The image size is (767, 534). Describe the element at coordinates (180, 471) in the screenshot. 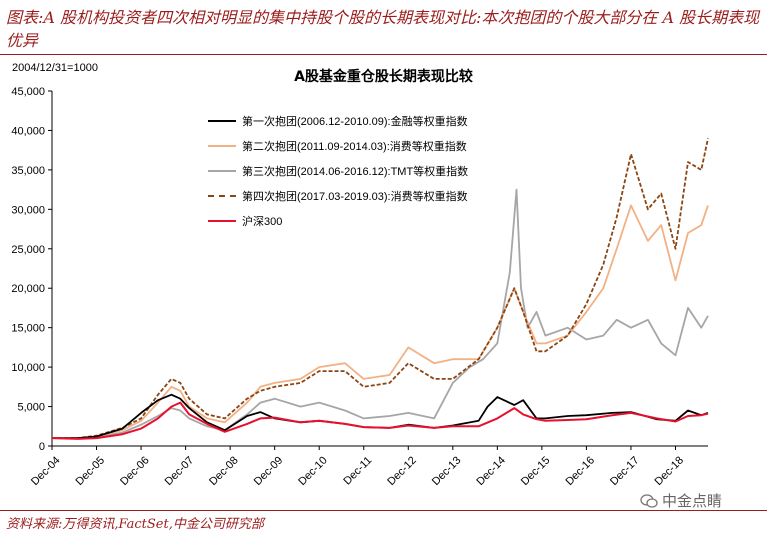

I see `x-tick-label: Dec-07` at that location.